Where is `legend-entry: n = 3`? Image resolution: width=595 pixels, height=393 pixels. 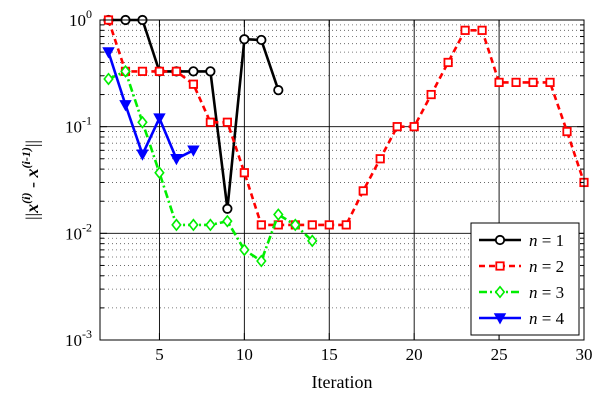 legend-entry: n = 3 is located at coordinates (521, 292).